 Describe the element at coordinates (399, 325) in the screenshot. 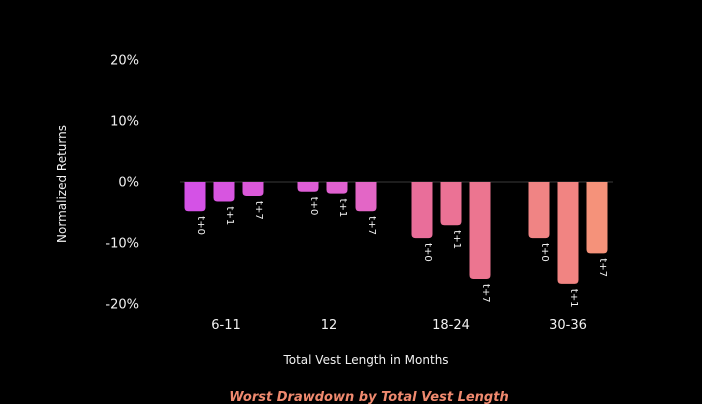

I see `x-tick-labels: 6-11 12 18-24 30-36` at that location.